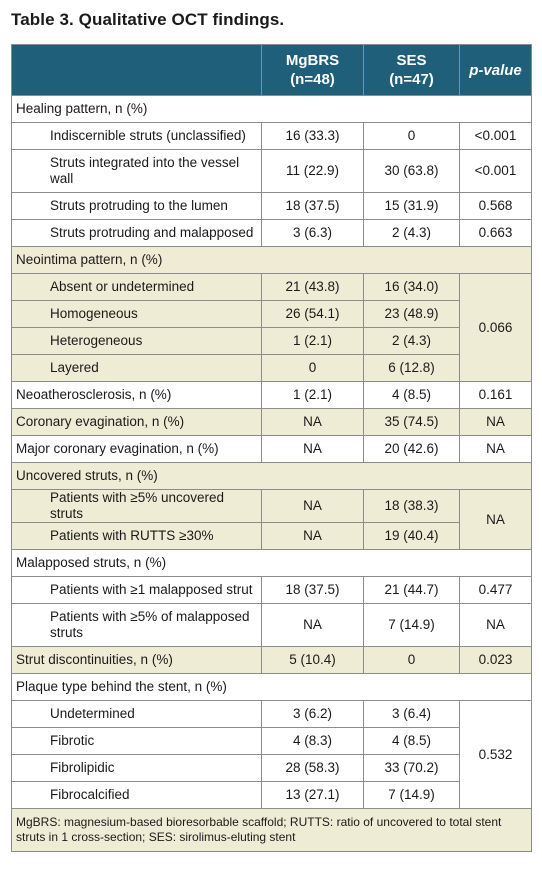 This screenshot has width=542, height=884. I want to click on header-row: MgBRS (n=48) SES (n=47) p-value, so click(271, 70).